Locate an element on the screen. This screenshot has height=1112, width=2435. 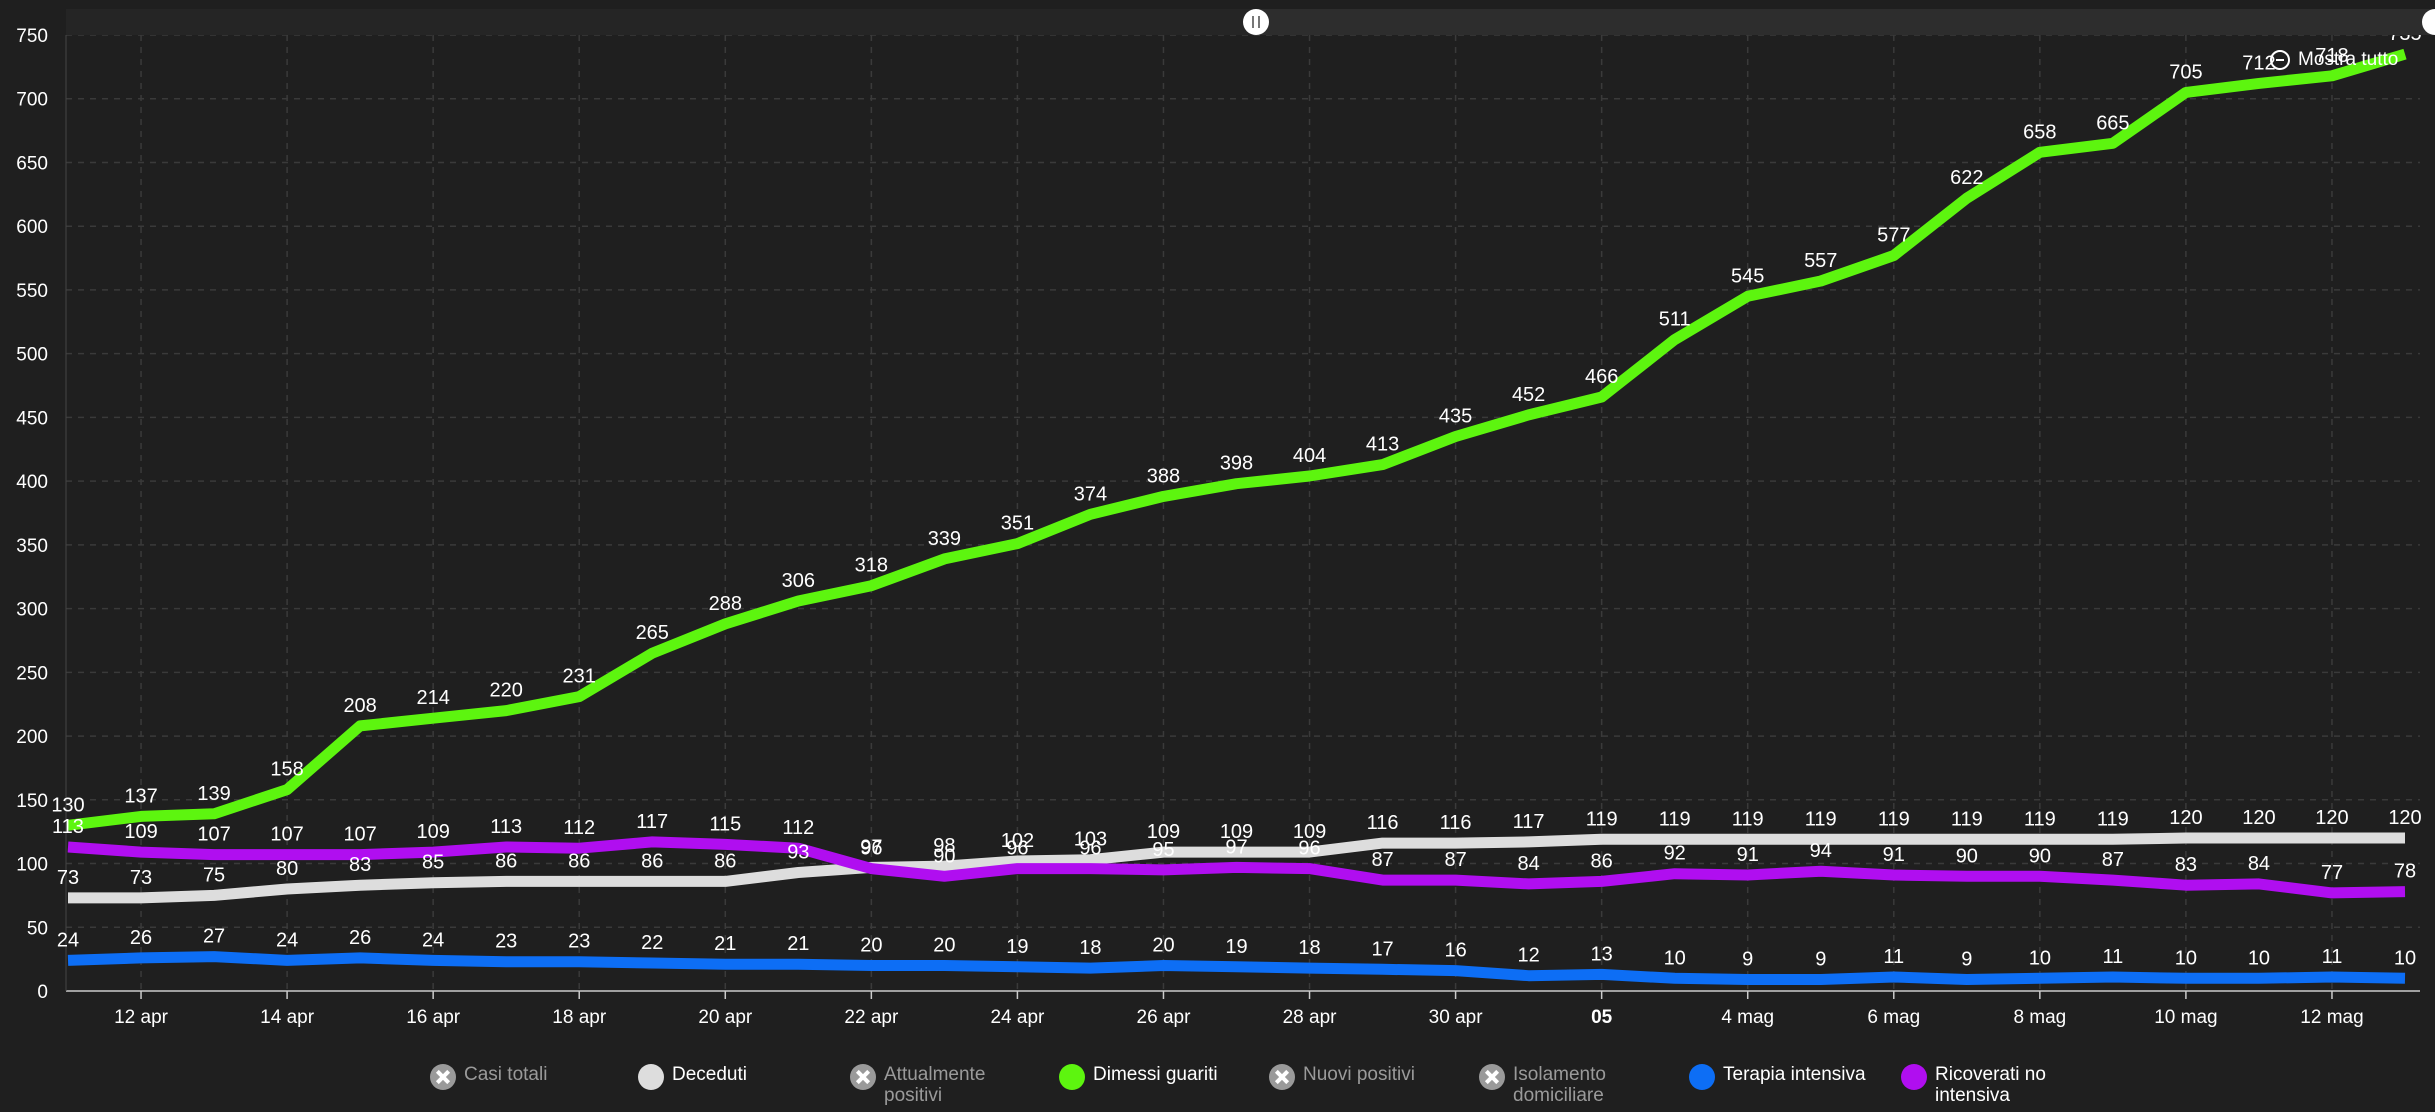
series-line-deceduti is located at coordinates (1236, 868).